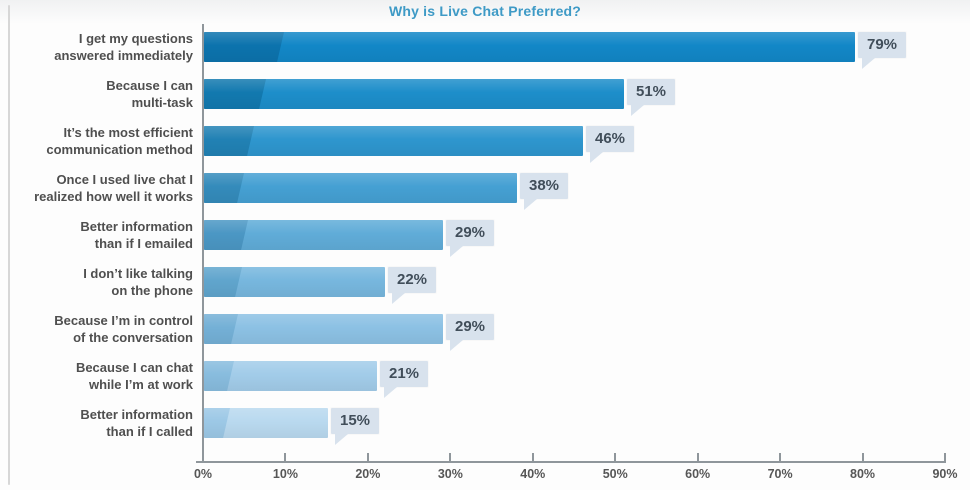 This screenshot has height=490, width=970. What do you see at coordinates (450, 474) in the screenshot?
I see `x-tick-label: 30%` at bounding box center [450, 474].